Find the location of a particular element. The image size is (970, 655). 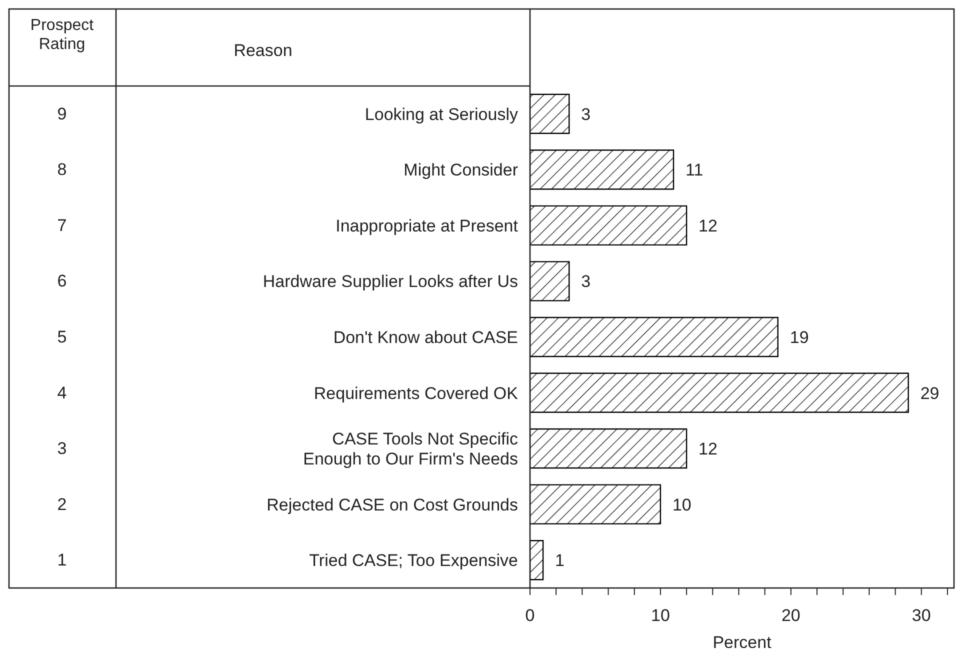

y-tick-label: Looking at Seriously is located at coordinates (441, 114).